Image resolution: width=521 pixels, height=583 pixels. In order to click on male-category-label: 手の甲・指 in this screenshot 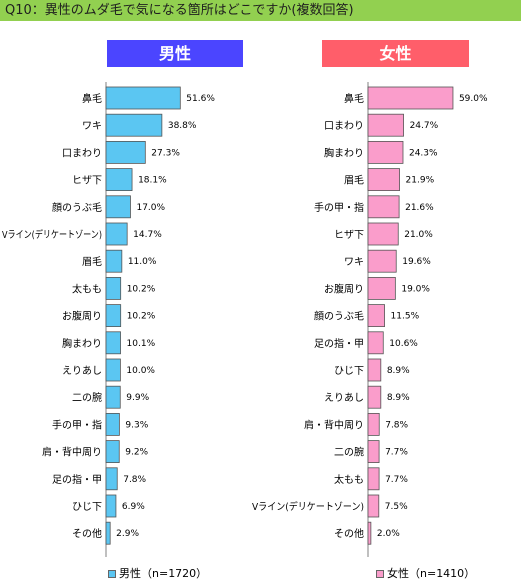, I will do `click(77, 424)`.